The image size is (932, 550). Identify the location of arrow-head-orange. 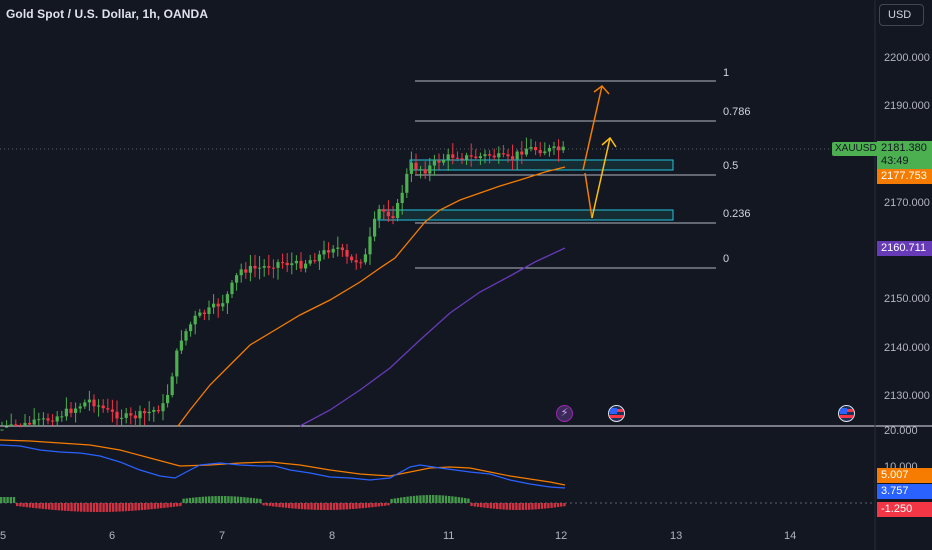
(601, 89).